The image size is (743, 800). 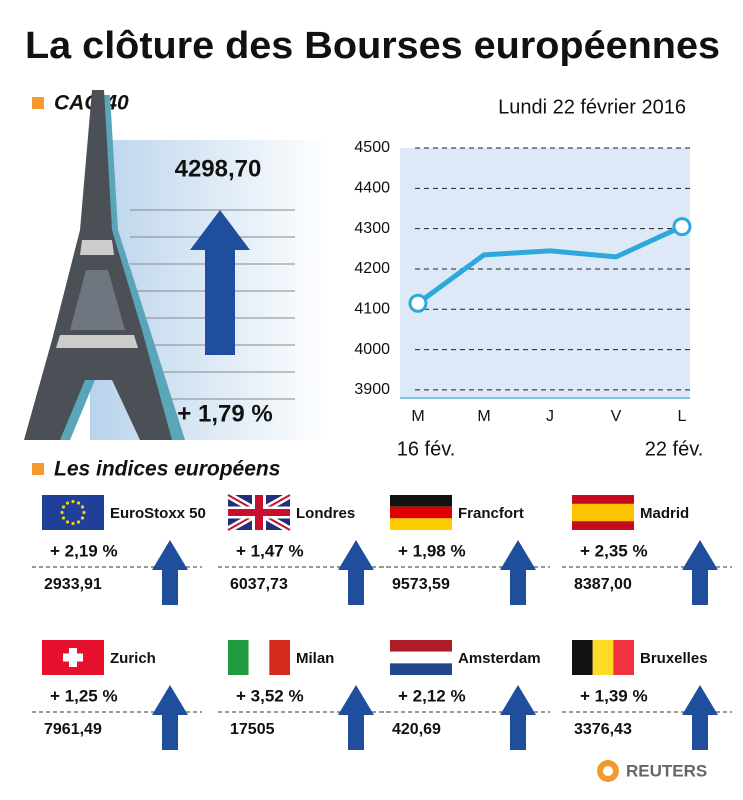 I want to click on y-tick-label: 4100, so click(x=372, y=309).